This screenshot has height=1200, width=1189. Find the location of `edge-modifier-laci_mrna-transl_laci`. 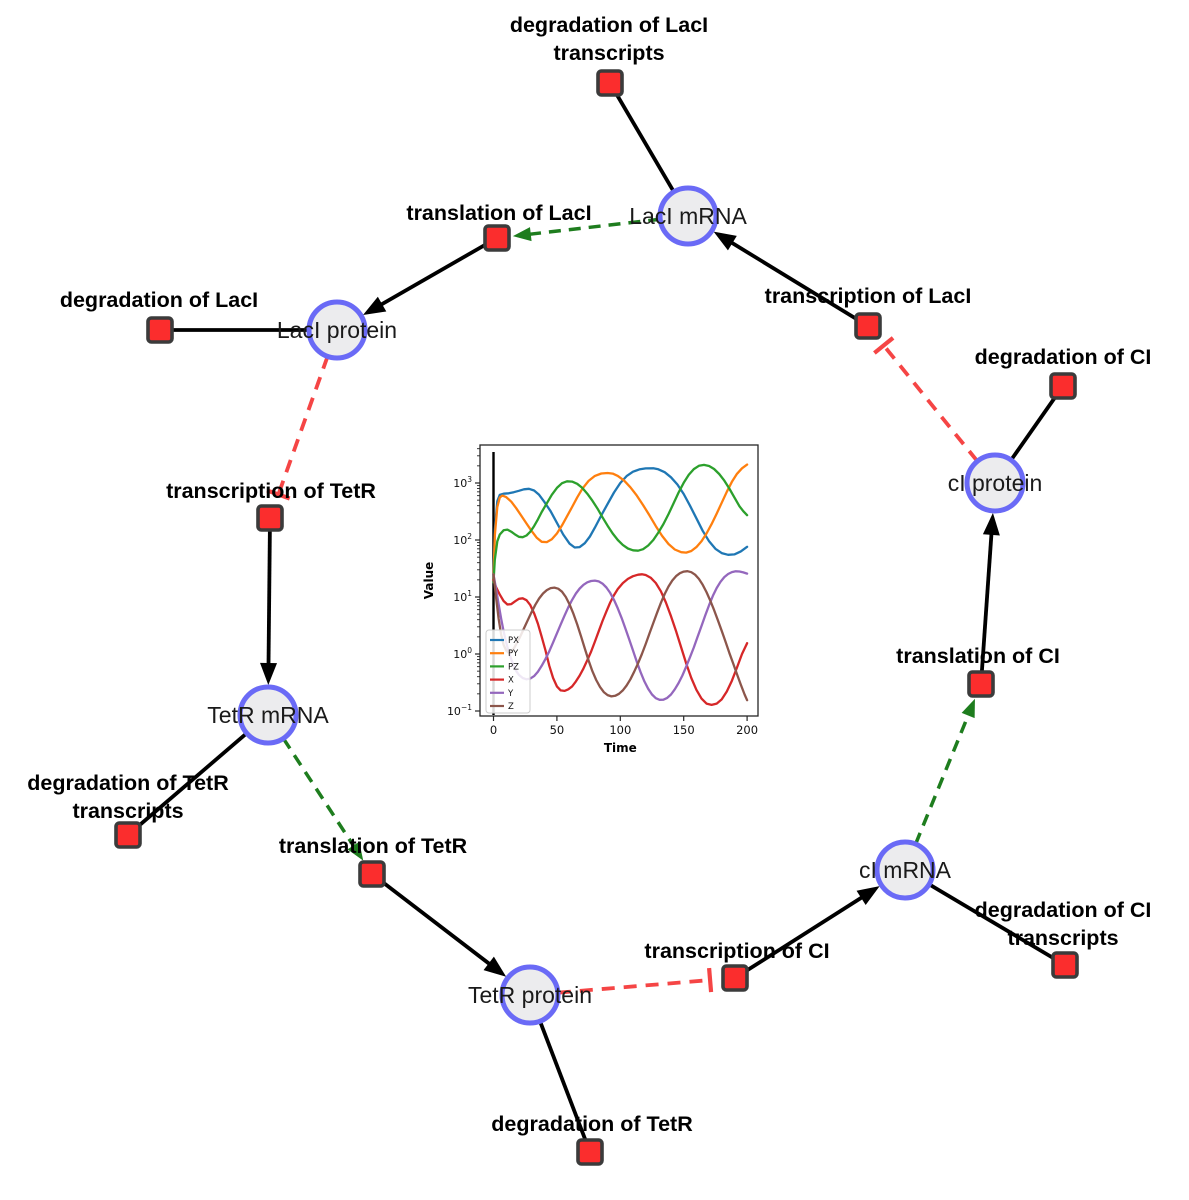

edge-modifier-laci_mrna-transl_laci is located at coordinates (586, 229).